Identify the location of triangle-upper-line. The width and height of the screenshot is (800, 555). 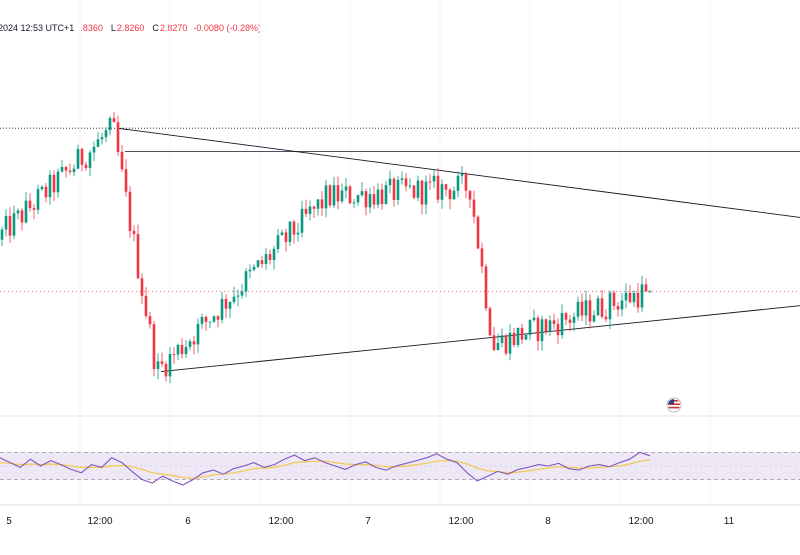
(458, 172).